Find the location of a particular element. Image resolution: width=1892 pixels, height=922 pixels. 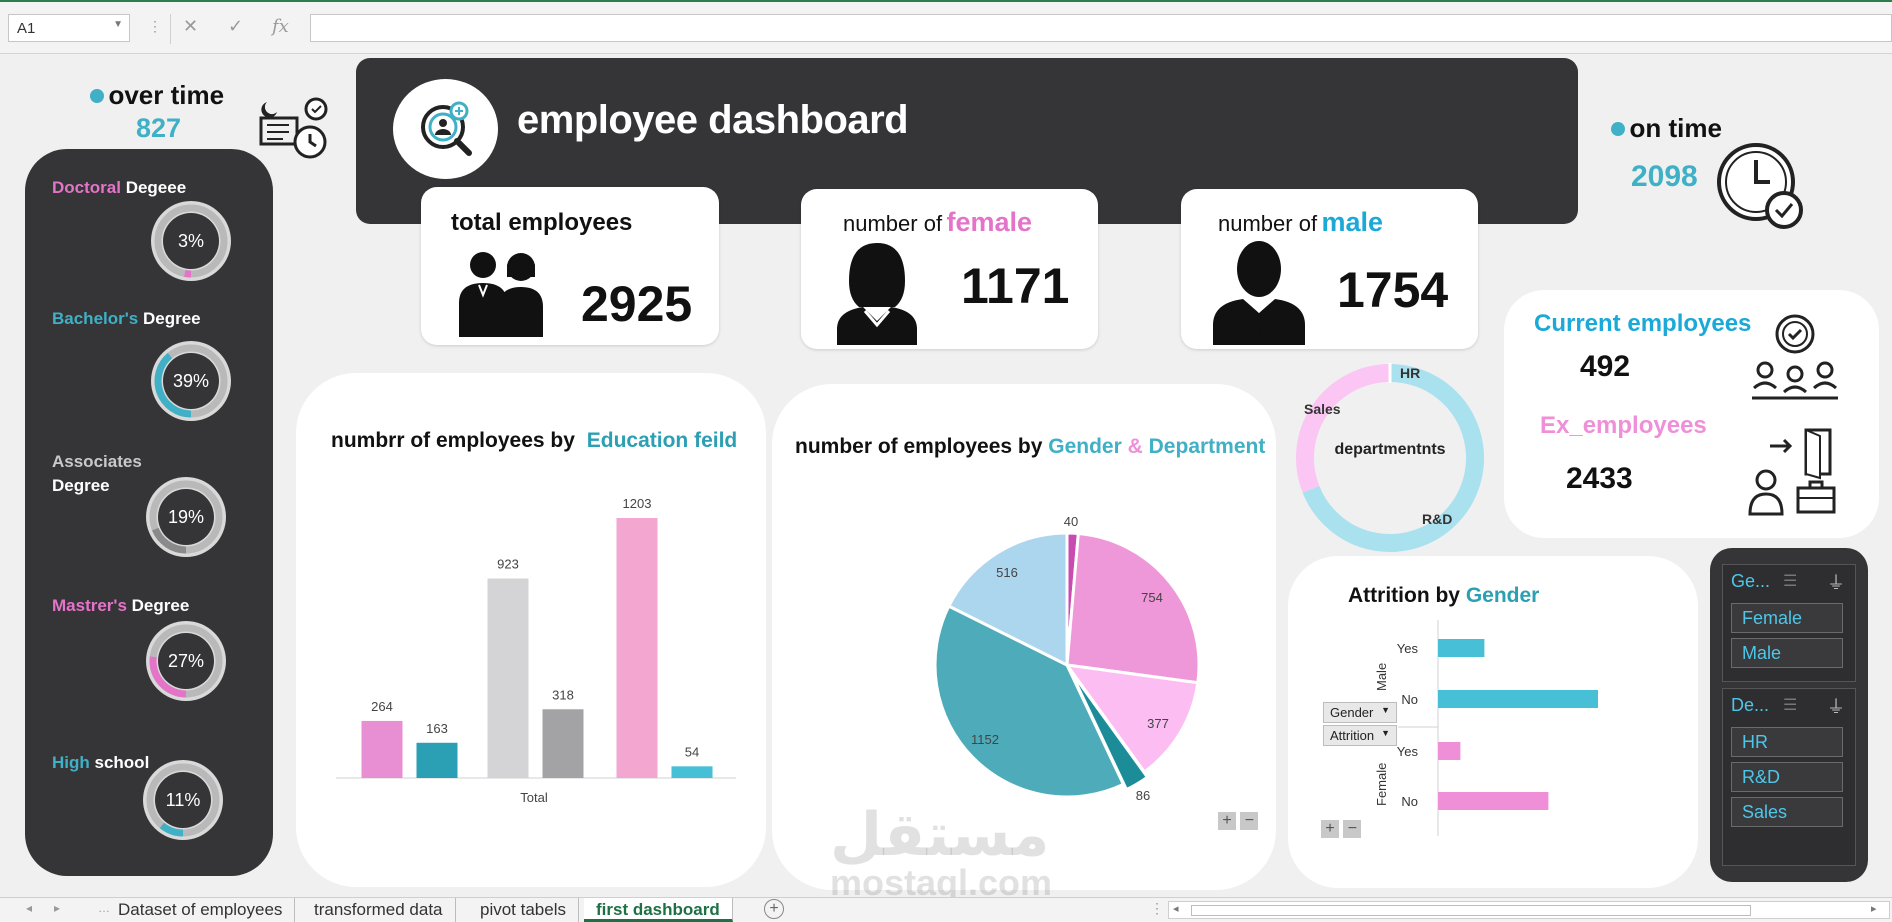

dept-label-rd: R&D is located at coordinates (1437, 519).